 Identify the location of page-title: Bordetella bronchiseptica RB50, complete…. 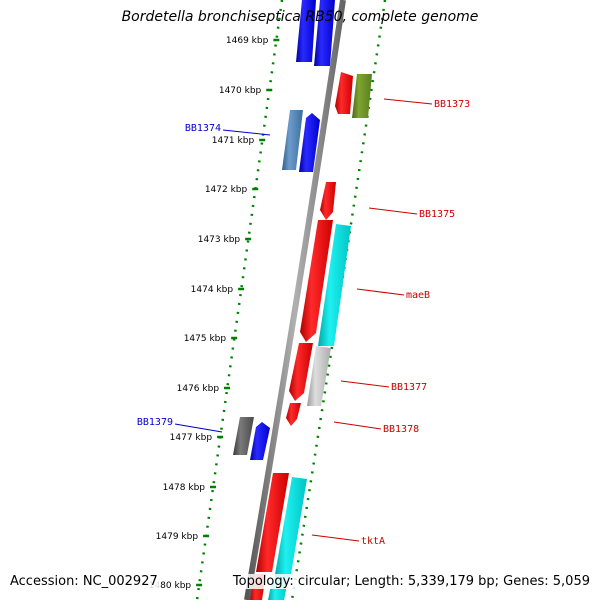
(300, 17).